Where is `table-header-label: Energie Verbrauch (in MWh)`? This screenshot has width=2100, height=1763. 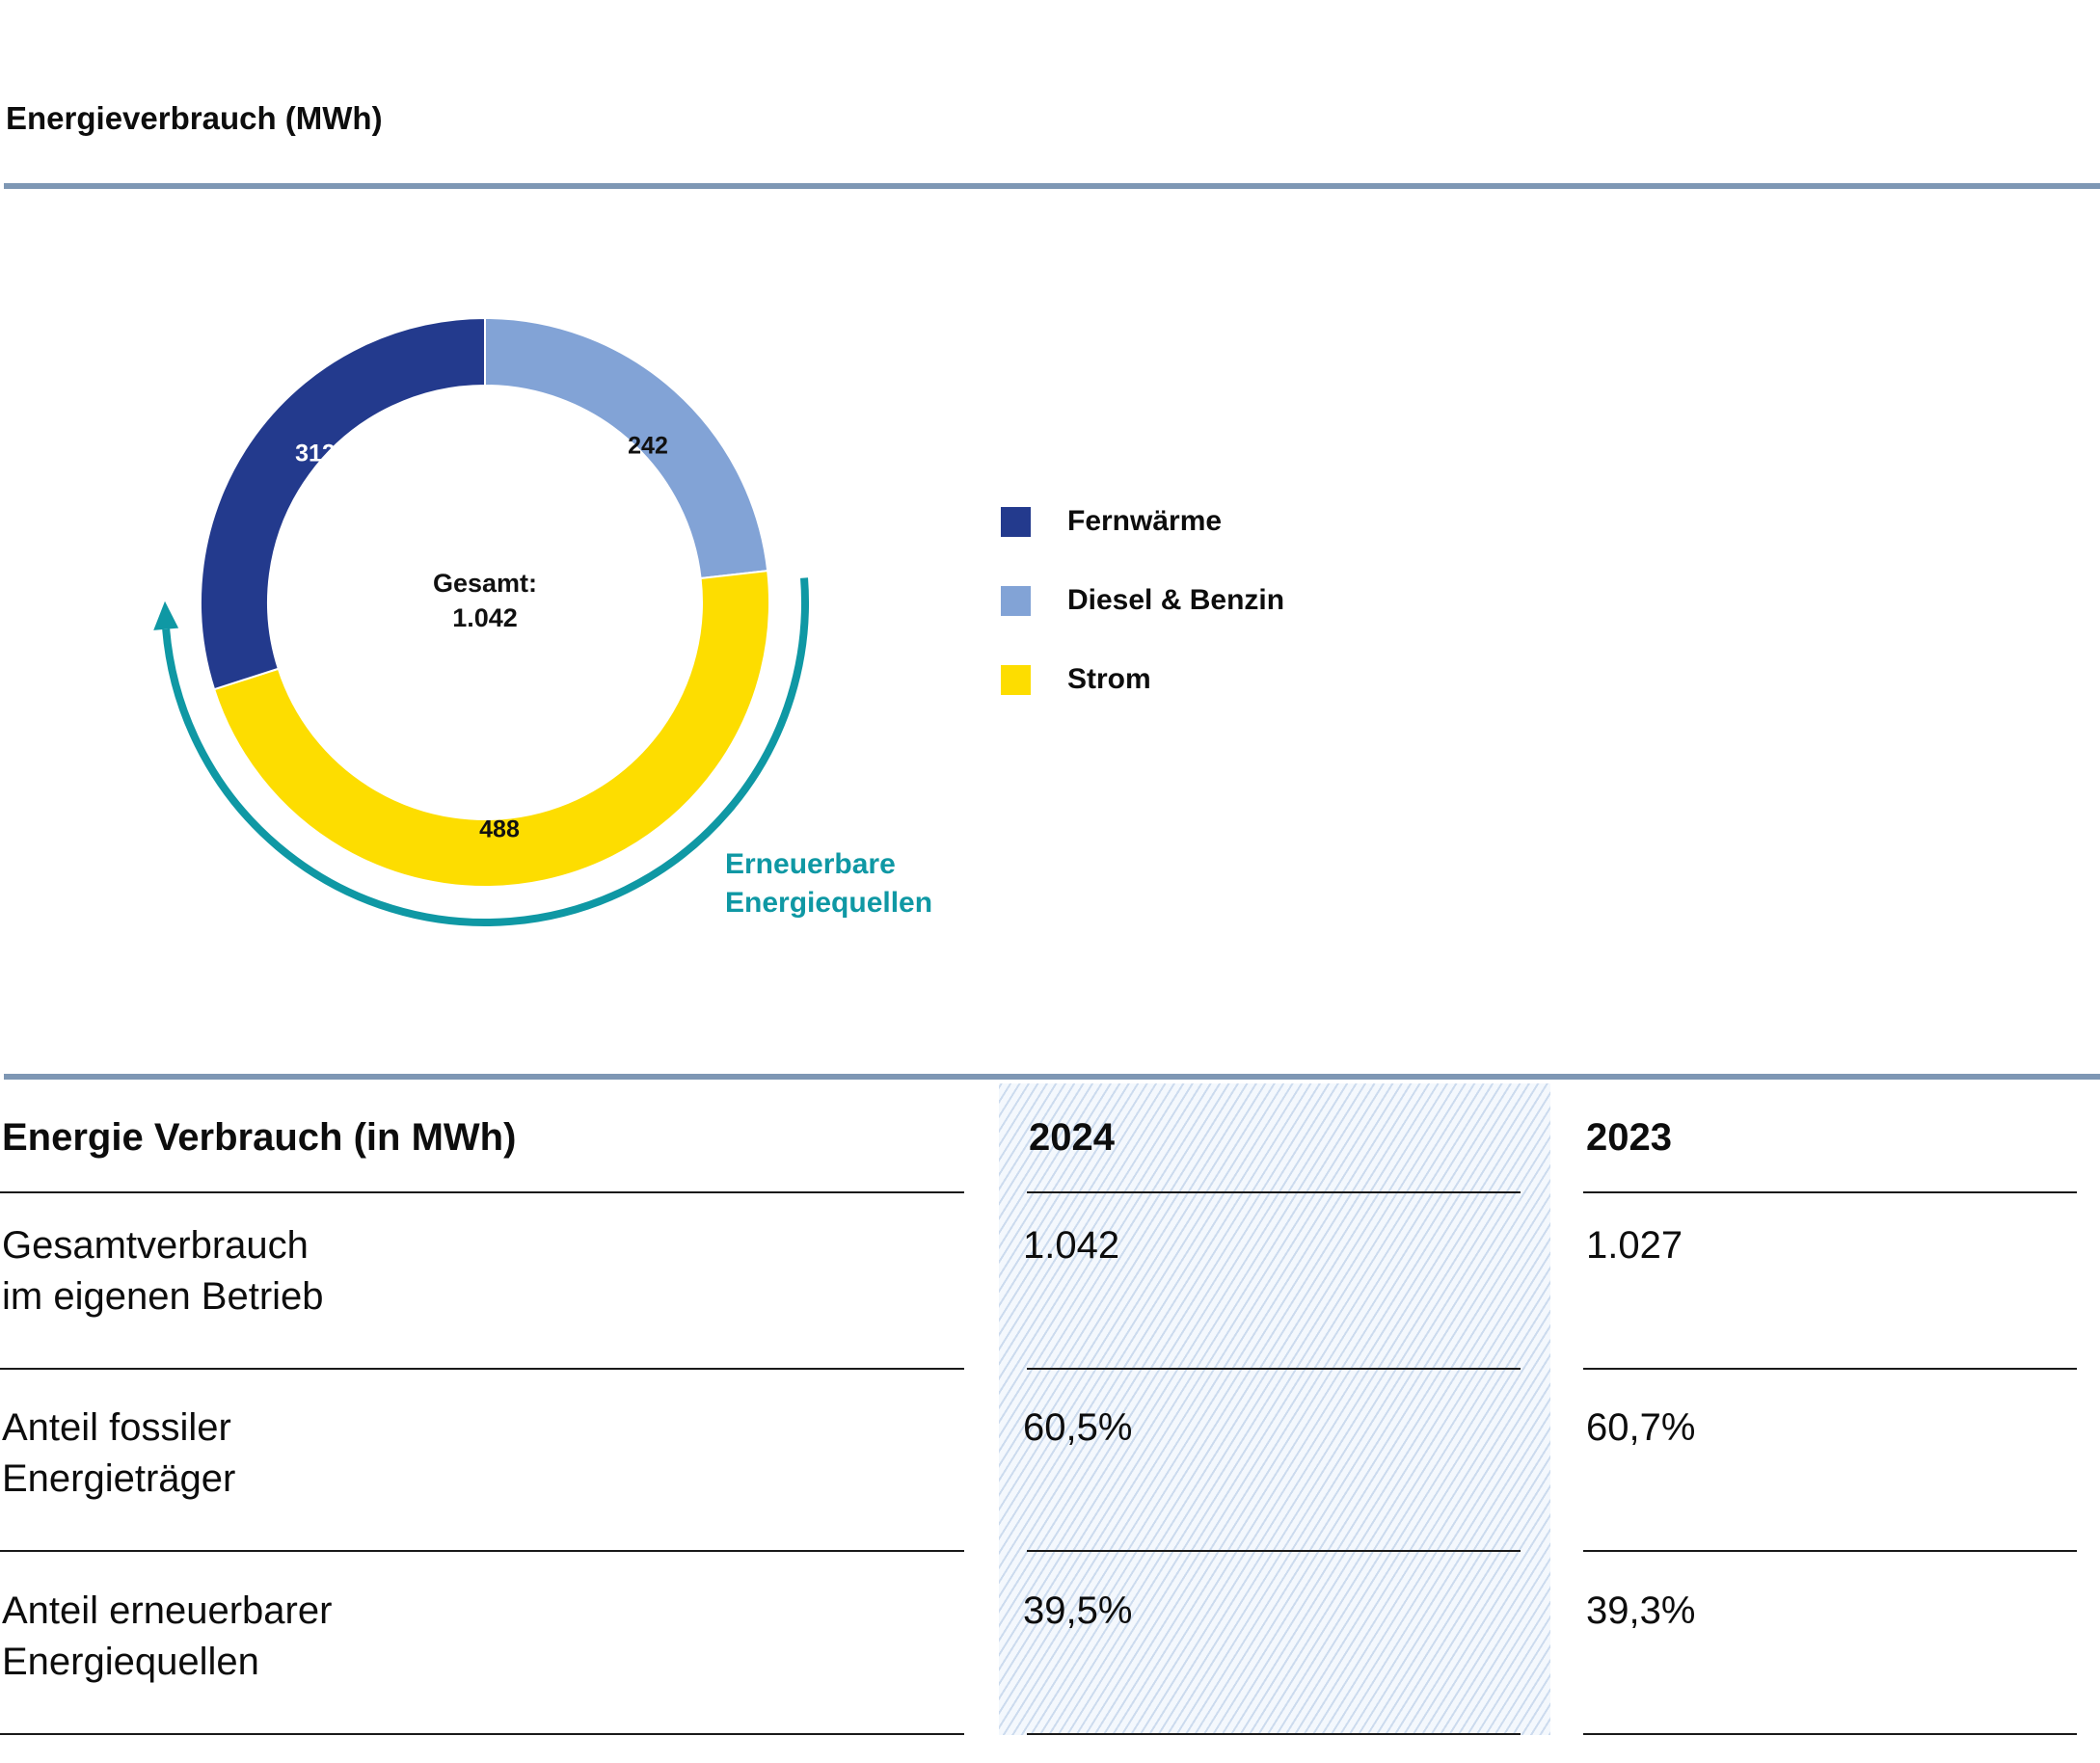 table-header-label: Energie Verbrauch (in MWh) is located at coordinates (259, 1137).